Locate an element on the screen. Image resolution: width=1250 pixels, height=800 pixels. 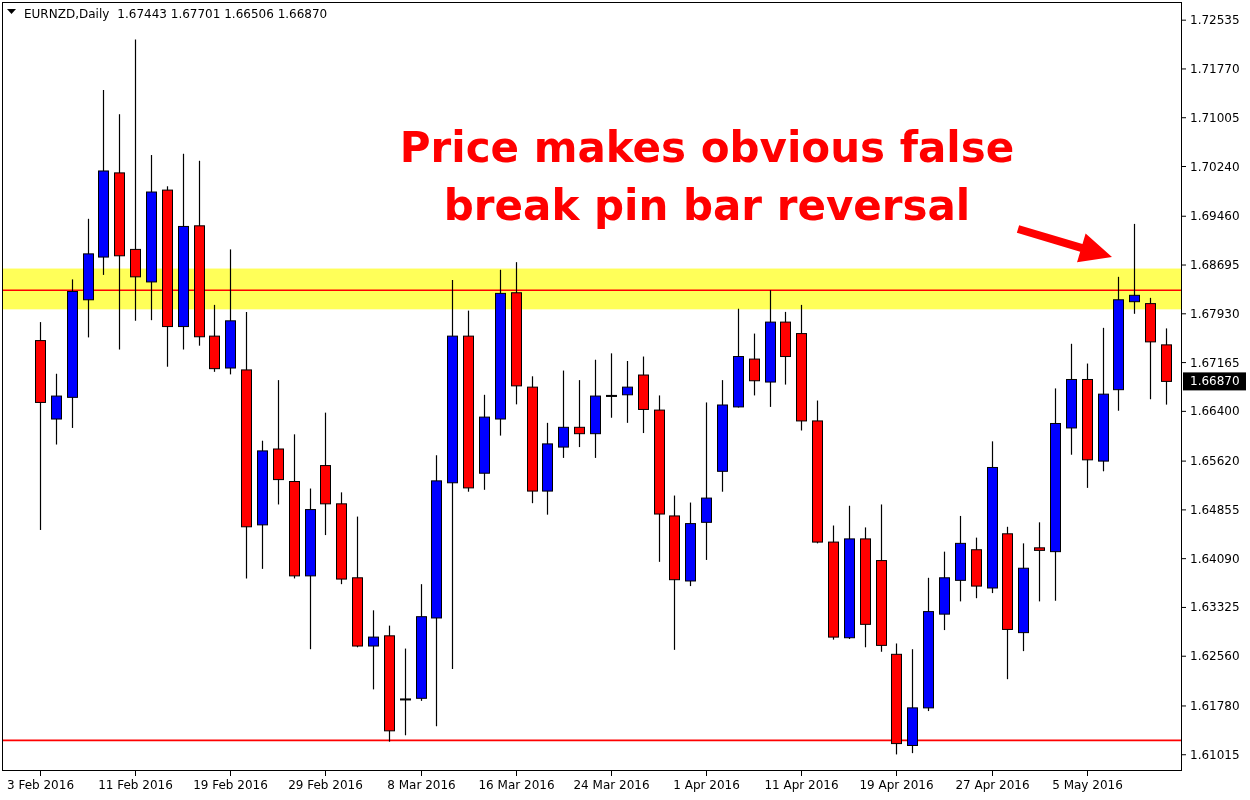
y-tick-label: 1.67930 is located at coordinates (1215, 313).